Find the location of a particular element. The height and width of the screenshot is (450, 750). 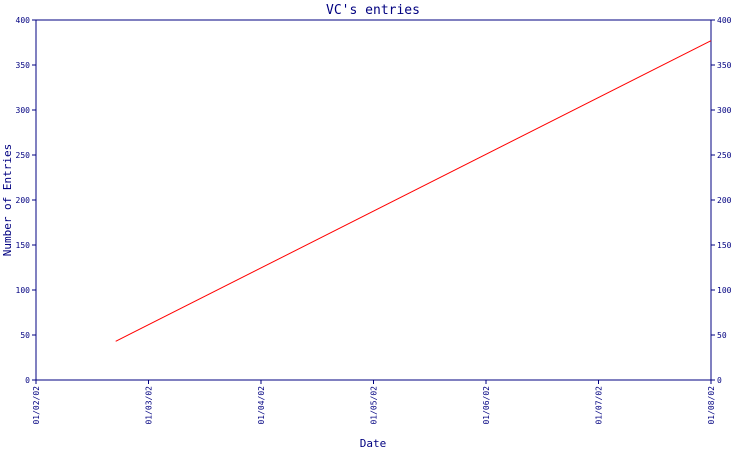

y-tick-label: 200 is located at coordinates (23, 200).